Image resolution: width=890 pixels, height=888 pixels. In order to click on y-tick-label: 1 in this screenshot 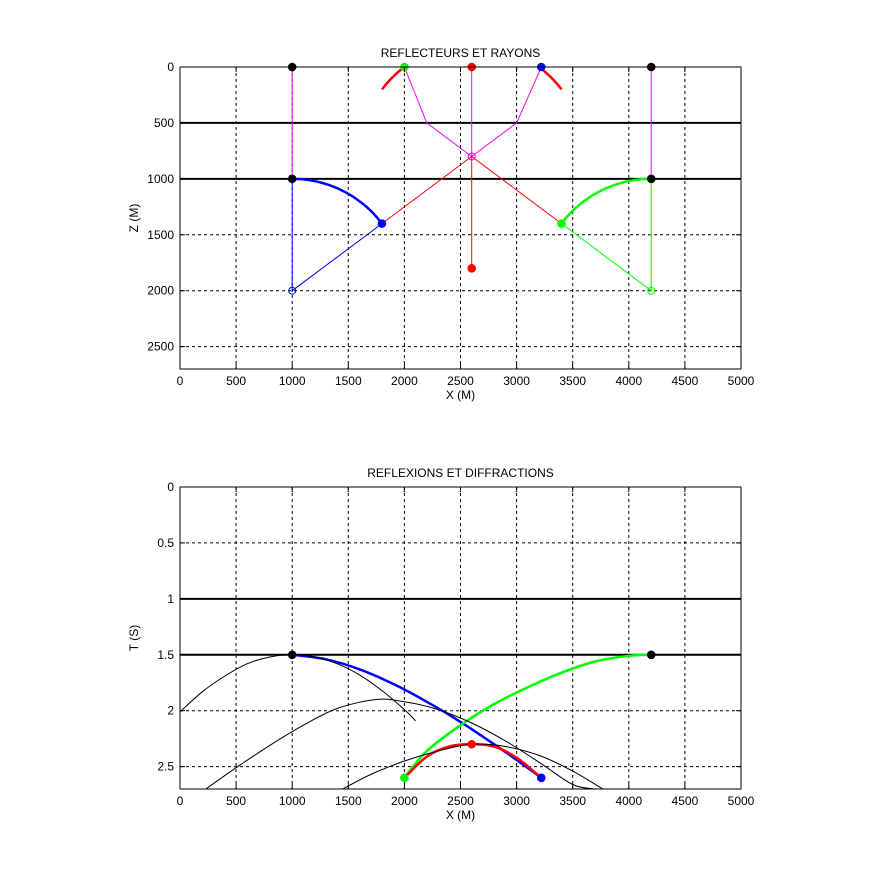, I will do `click(170, 599)`.